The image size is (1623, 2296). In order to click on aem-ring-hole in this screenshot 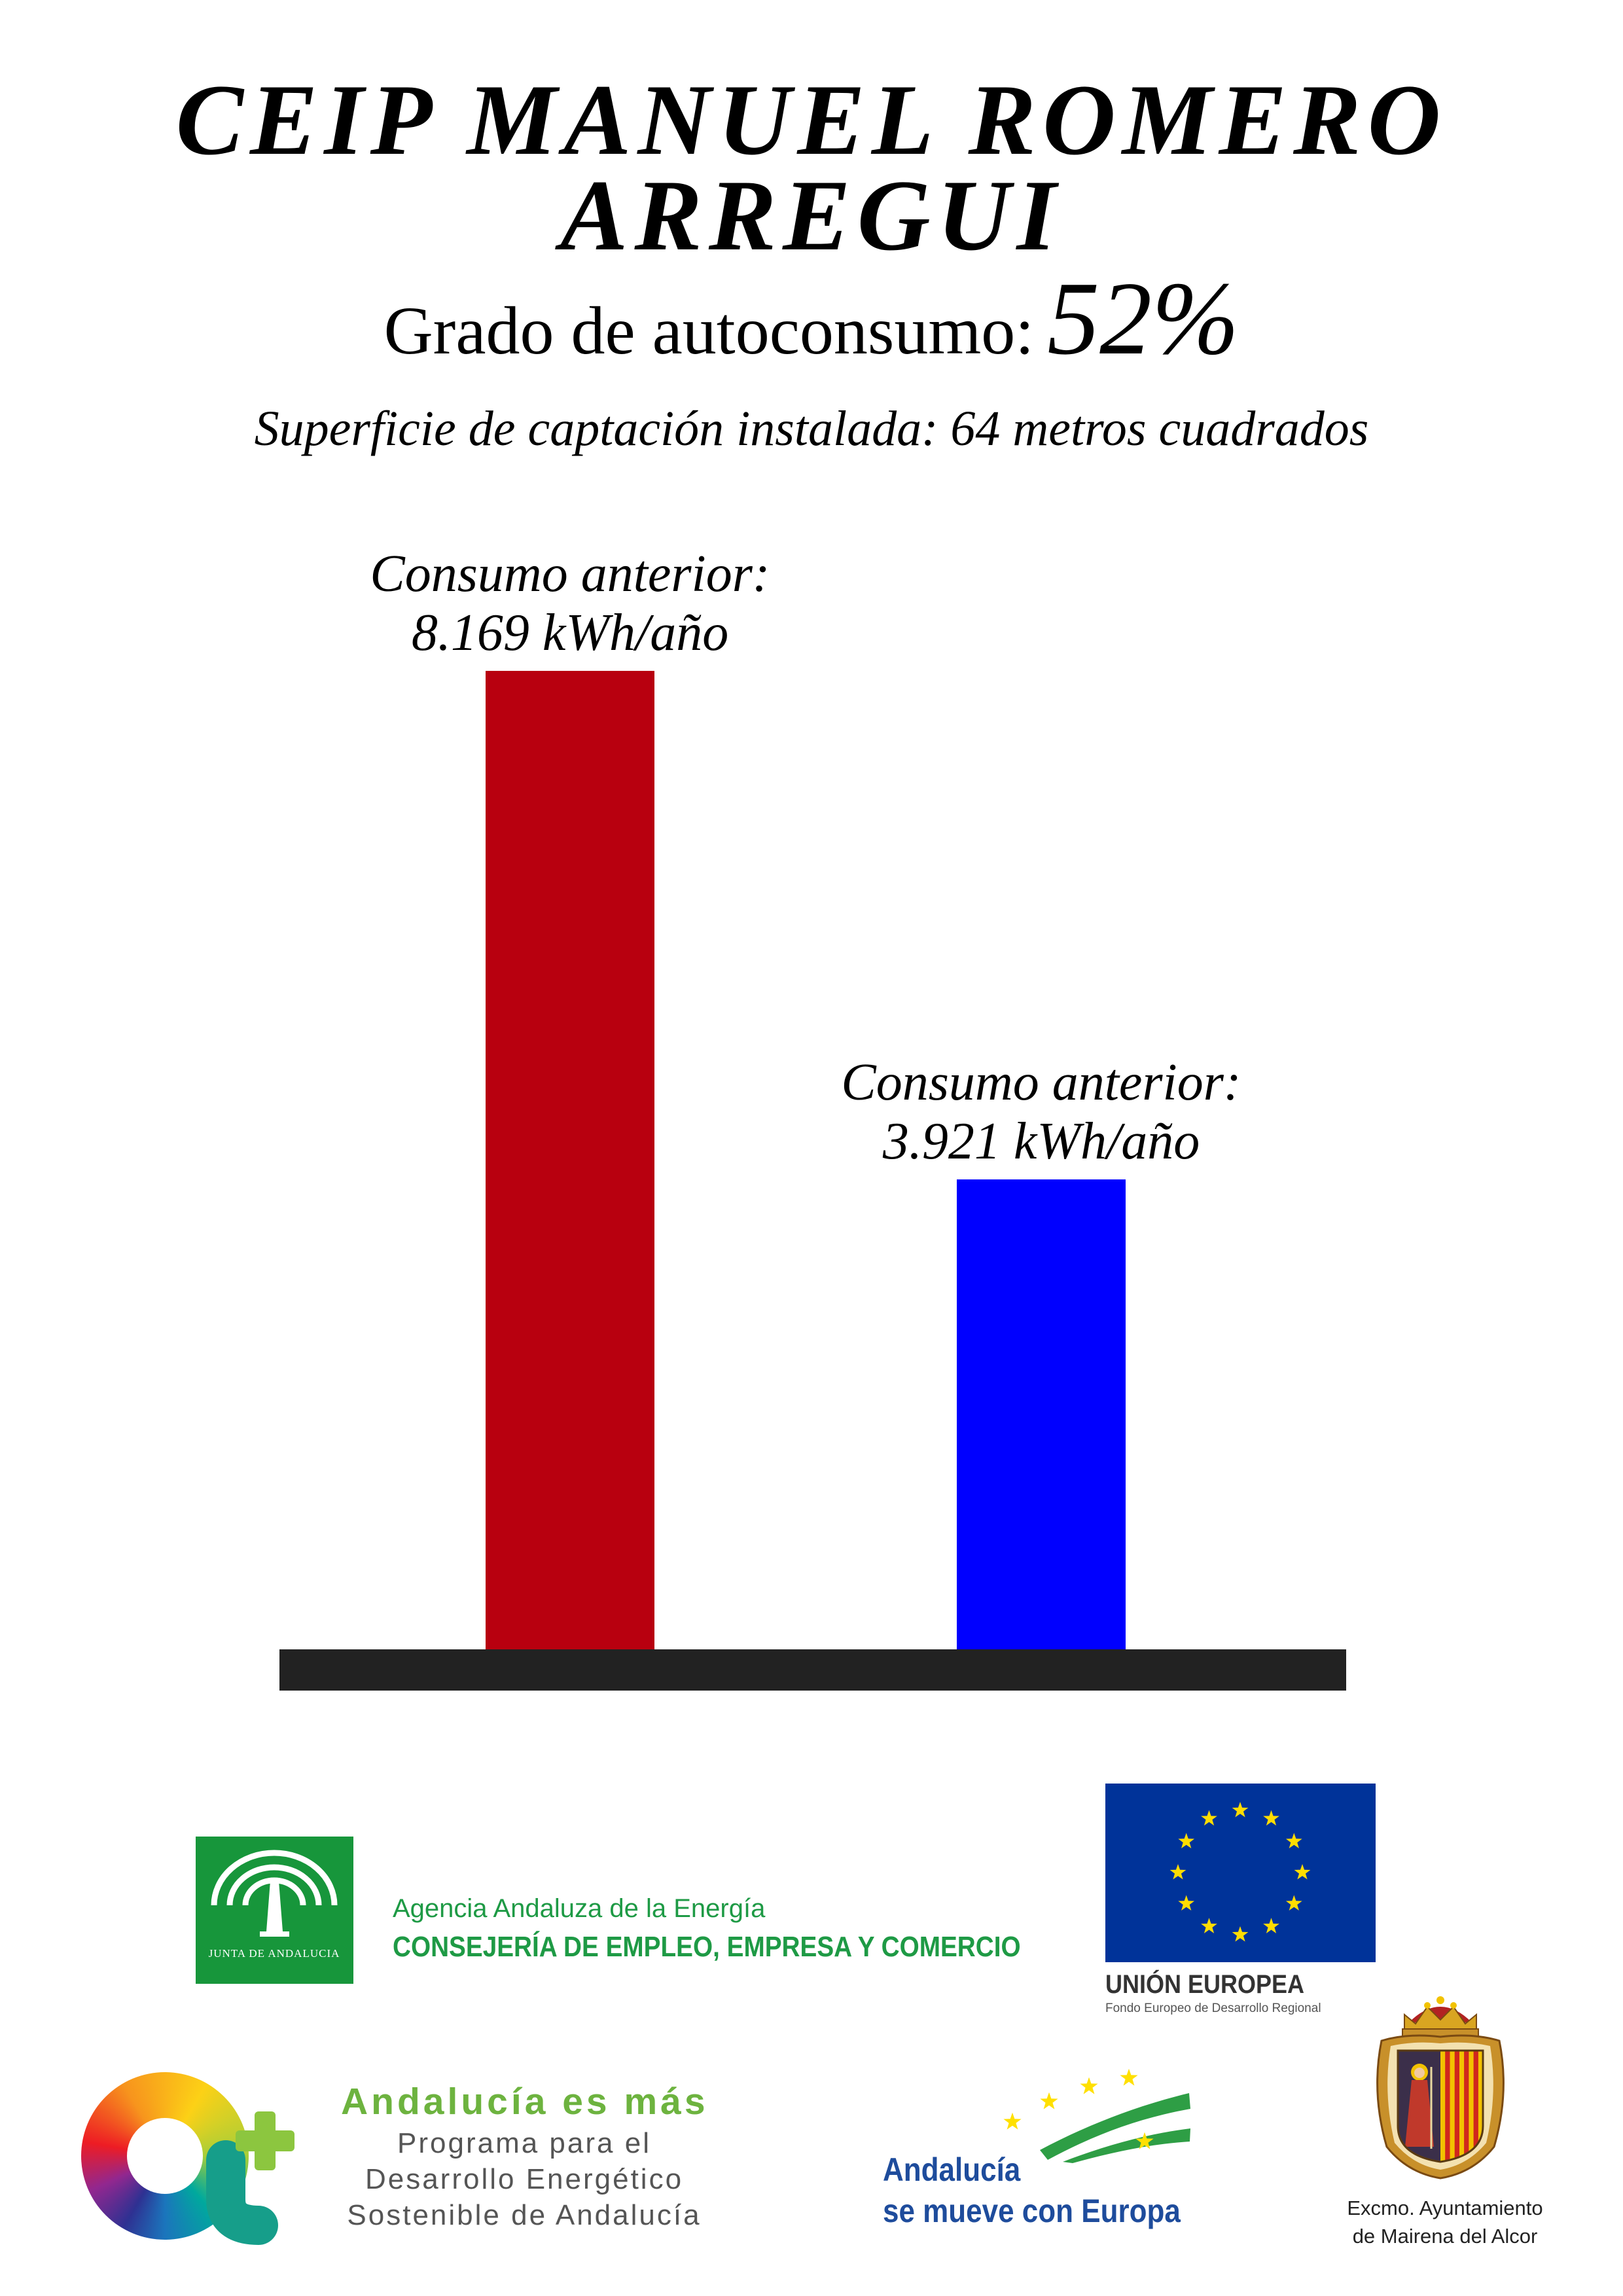, I will do `click(165, 2156)`.